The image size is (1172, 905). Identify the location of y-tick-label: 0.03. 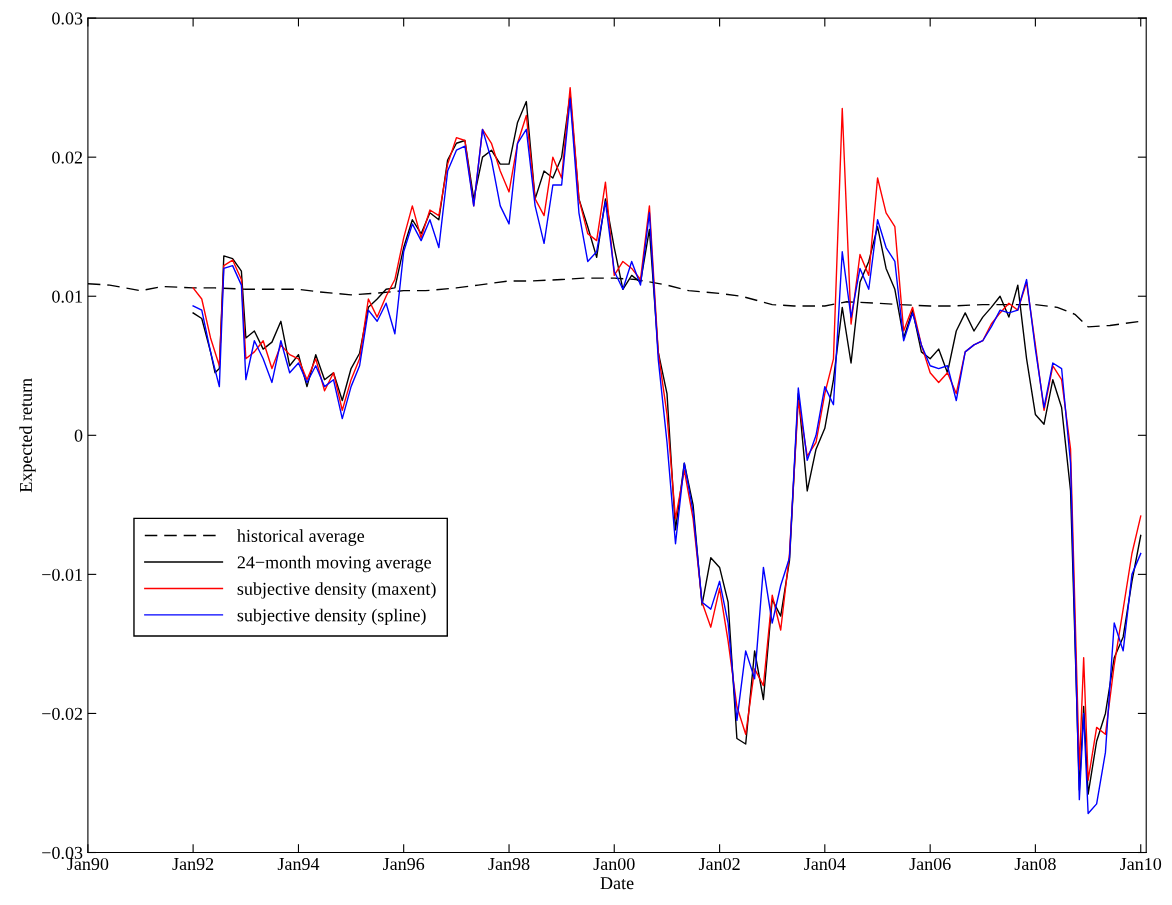
(67, 18).